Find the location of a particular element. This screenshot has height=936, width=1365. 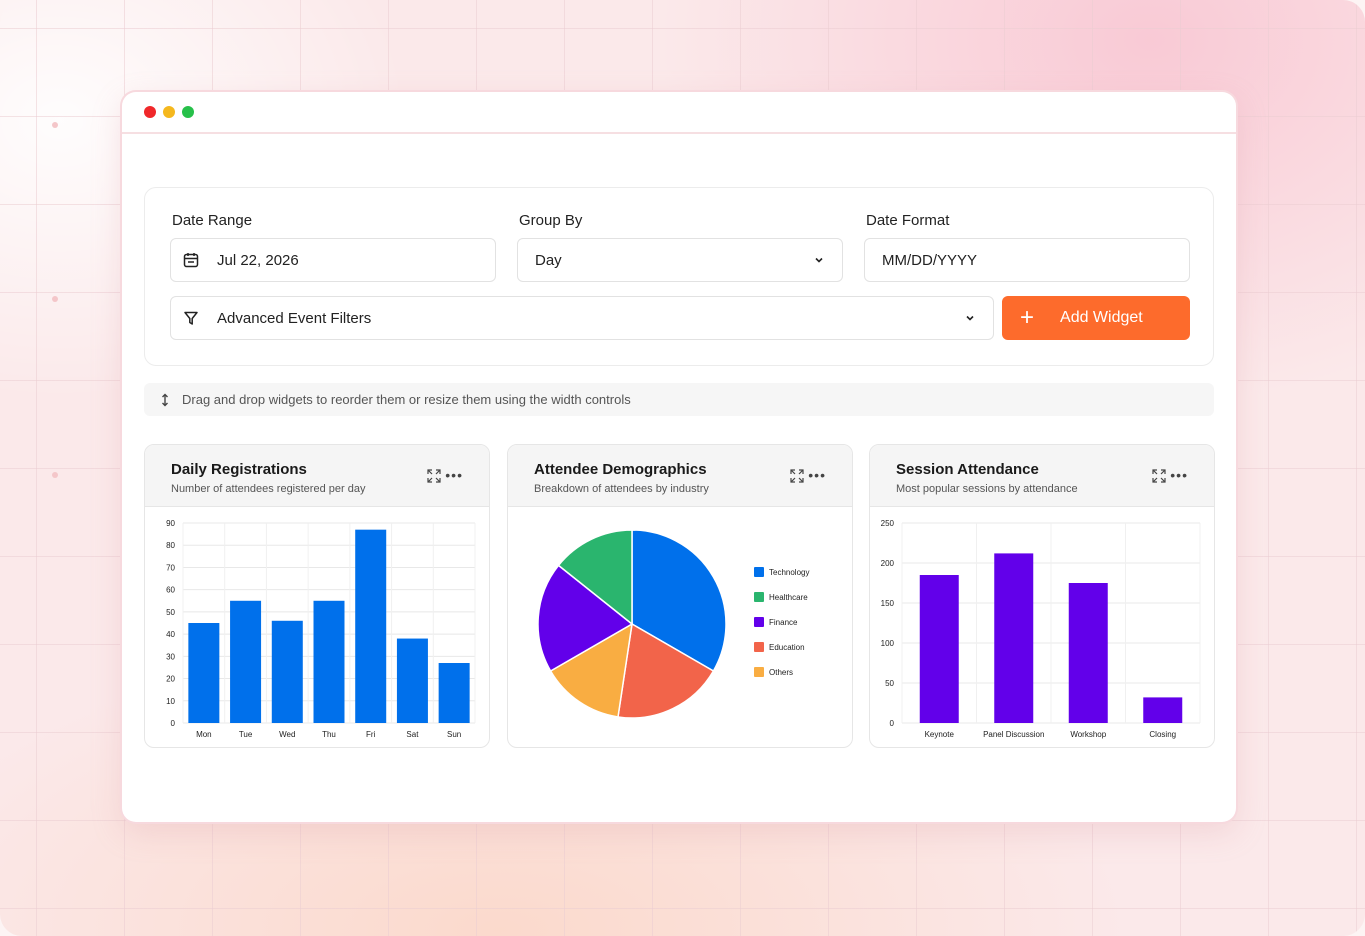

y-tick-label: 150 is located at coordinates (888, 603).